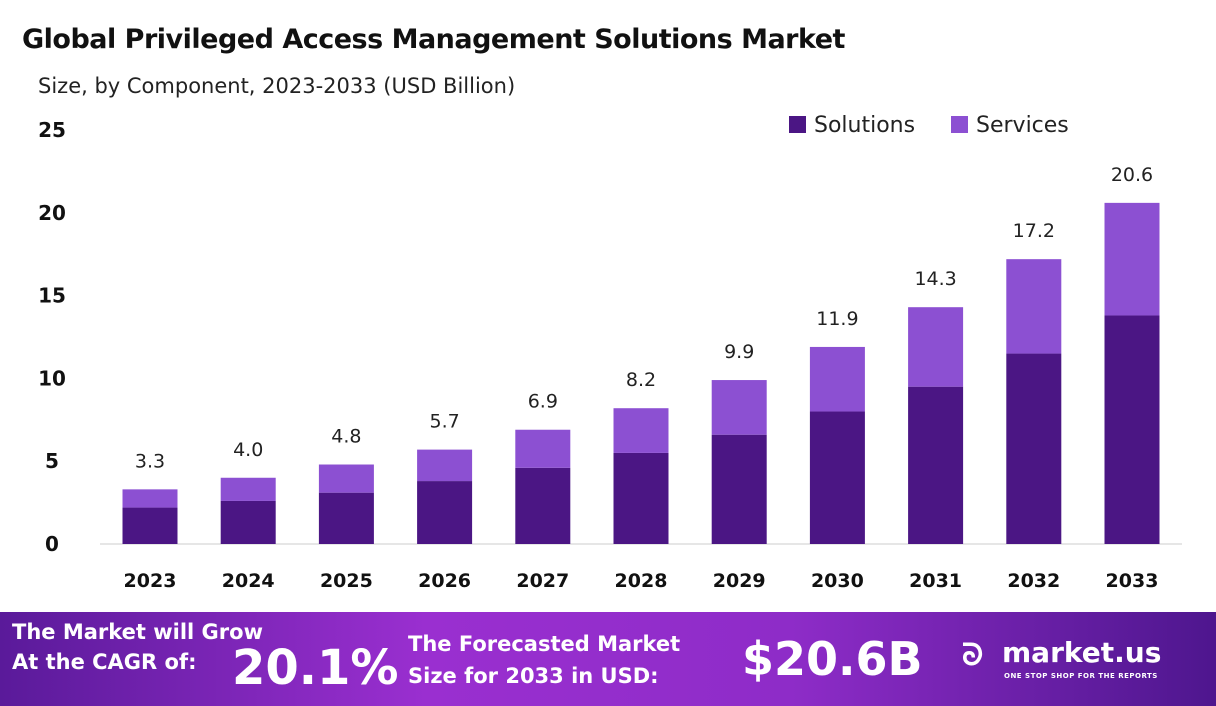  I want to click on logo-text: market.us, so click(1082, 652).